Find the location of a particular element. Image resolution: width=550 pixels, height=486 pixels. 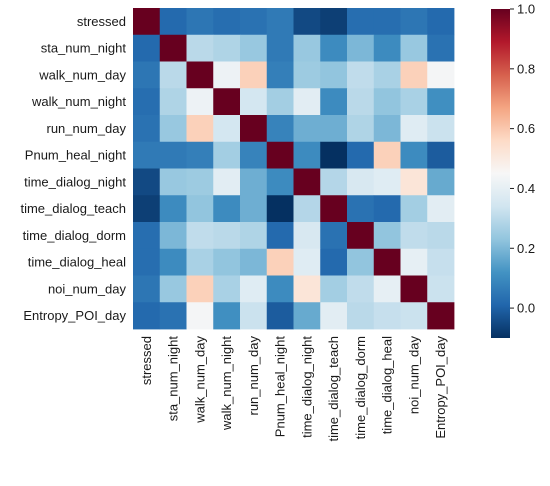

colorbar-tick-label: 0.4 is located at coordinates (526, 188).